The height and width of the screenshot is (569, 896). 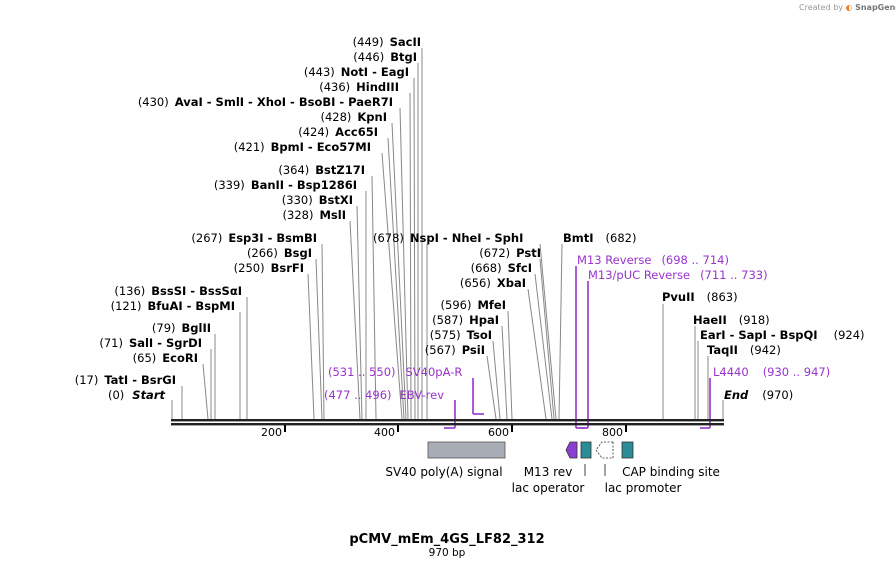 What do you see at coordinates (671, 472) in the screenshot?
I see `feature-label: CAP binding site` at bounding box center [671, 472].